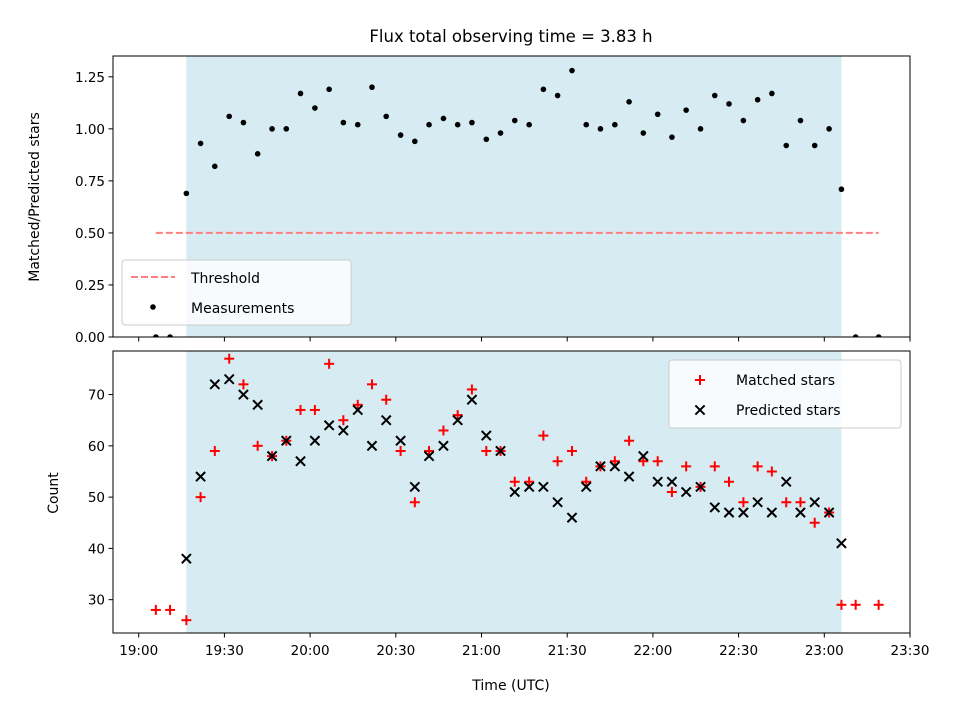 This screenshot has width=960, height=720. Describe the element at coordinates (824, 651) in the screenshot. I see `x-tick-label: 23:00` at that location.